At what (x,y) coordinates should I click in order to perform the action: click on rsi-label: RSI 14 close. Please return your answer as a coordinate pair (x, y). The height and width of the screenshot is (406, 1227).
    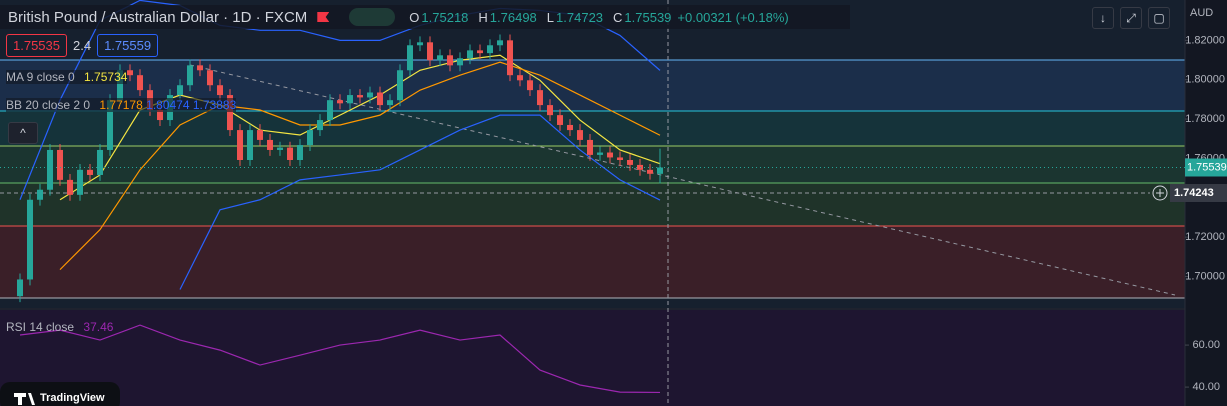
    Looking at the image, I should click on (40, 327).